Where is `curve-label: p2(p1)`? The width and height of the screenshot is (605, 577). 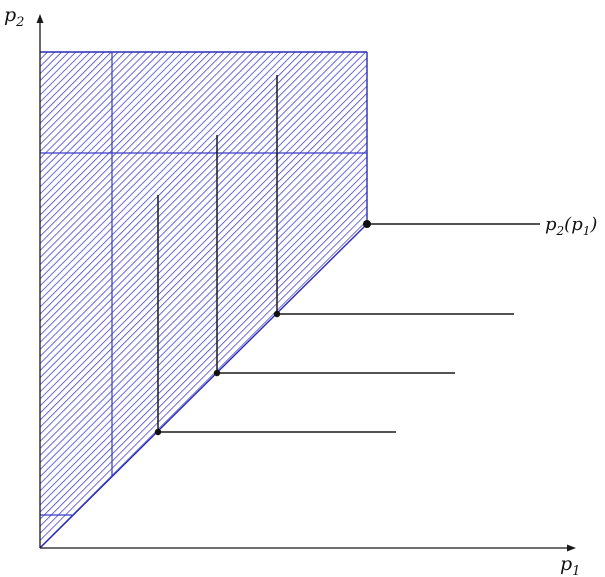
curve-label: p2(p1) is located at coordinates (571, 226).